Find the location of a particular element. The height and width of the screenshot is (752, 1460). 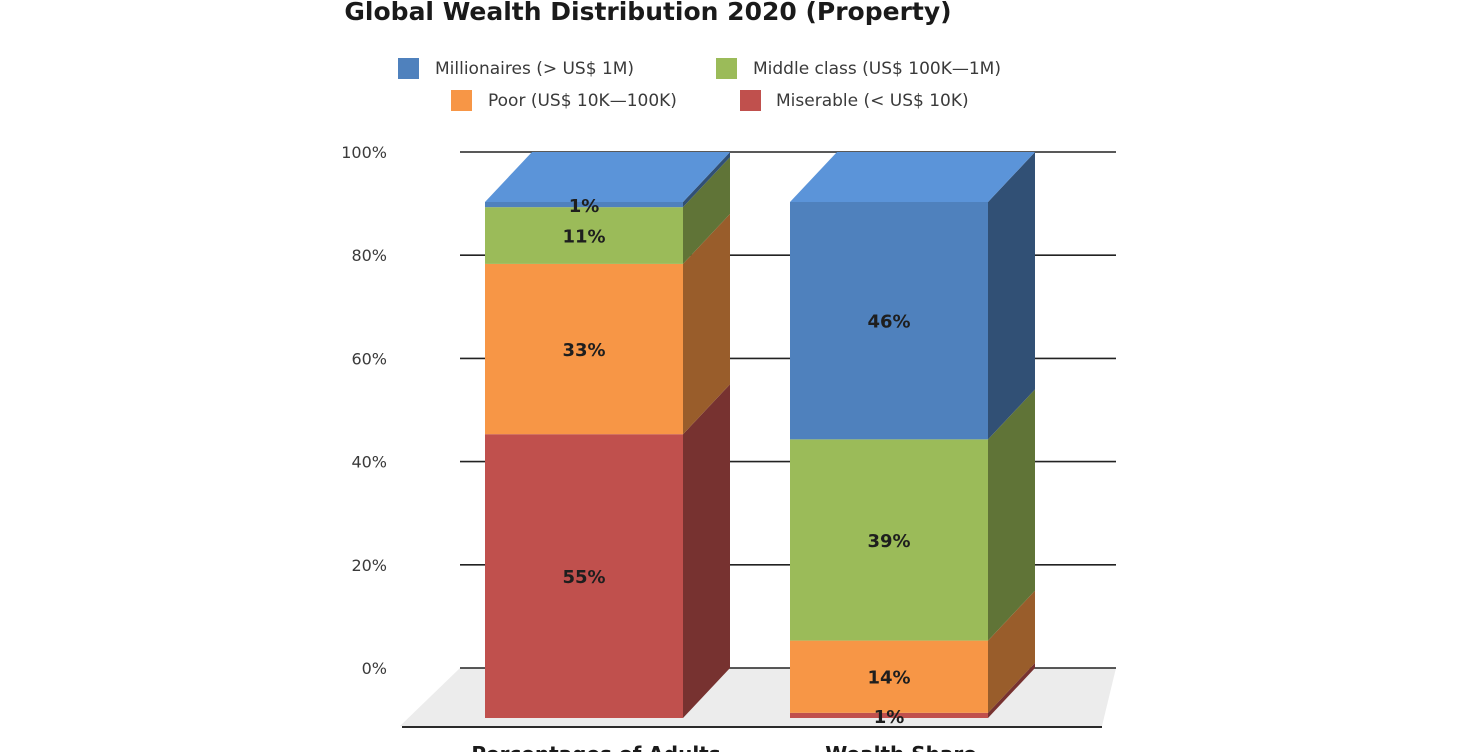

y-tick-label: 100% is located at coordinates (364, 152).